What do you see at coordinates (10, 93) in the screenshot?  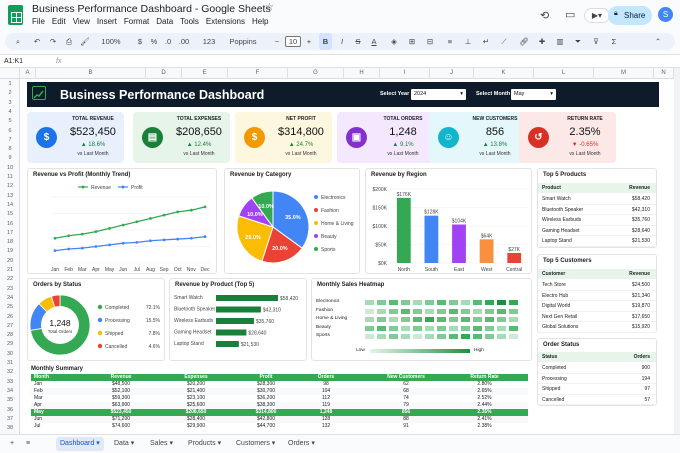 I see `row-header: 2` at bounding box center [10, 93].